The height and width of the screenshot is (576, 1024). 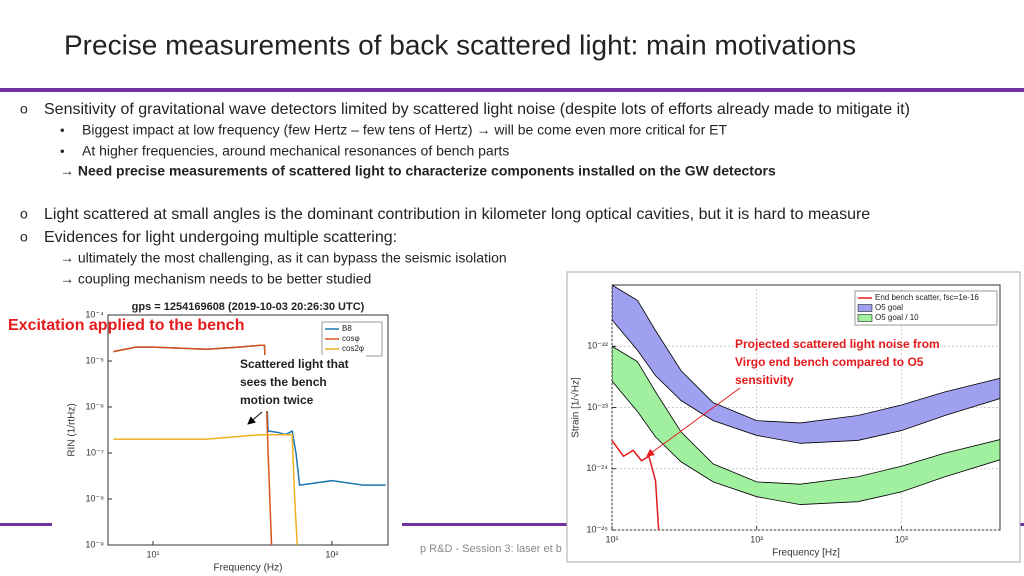 I want to click on y-tick-label: 10⁻⁵, so click(x=95, y=360).